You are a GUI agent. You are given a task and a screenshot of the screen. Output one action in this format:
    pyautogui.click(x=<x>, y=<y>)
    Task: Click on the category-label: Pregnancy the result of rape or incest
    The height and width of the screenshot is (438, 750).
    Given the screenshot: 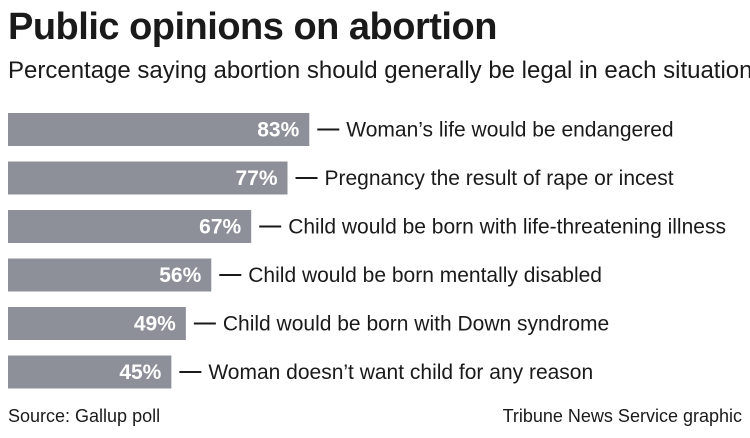 What is the action you would take?
    pyautogui.click(x=499, y=178)
    